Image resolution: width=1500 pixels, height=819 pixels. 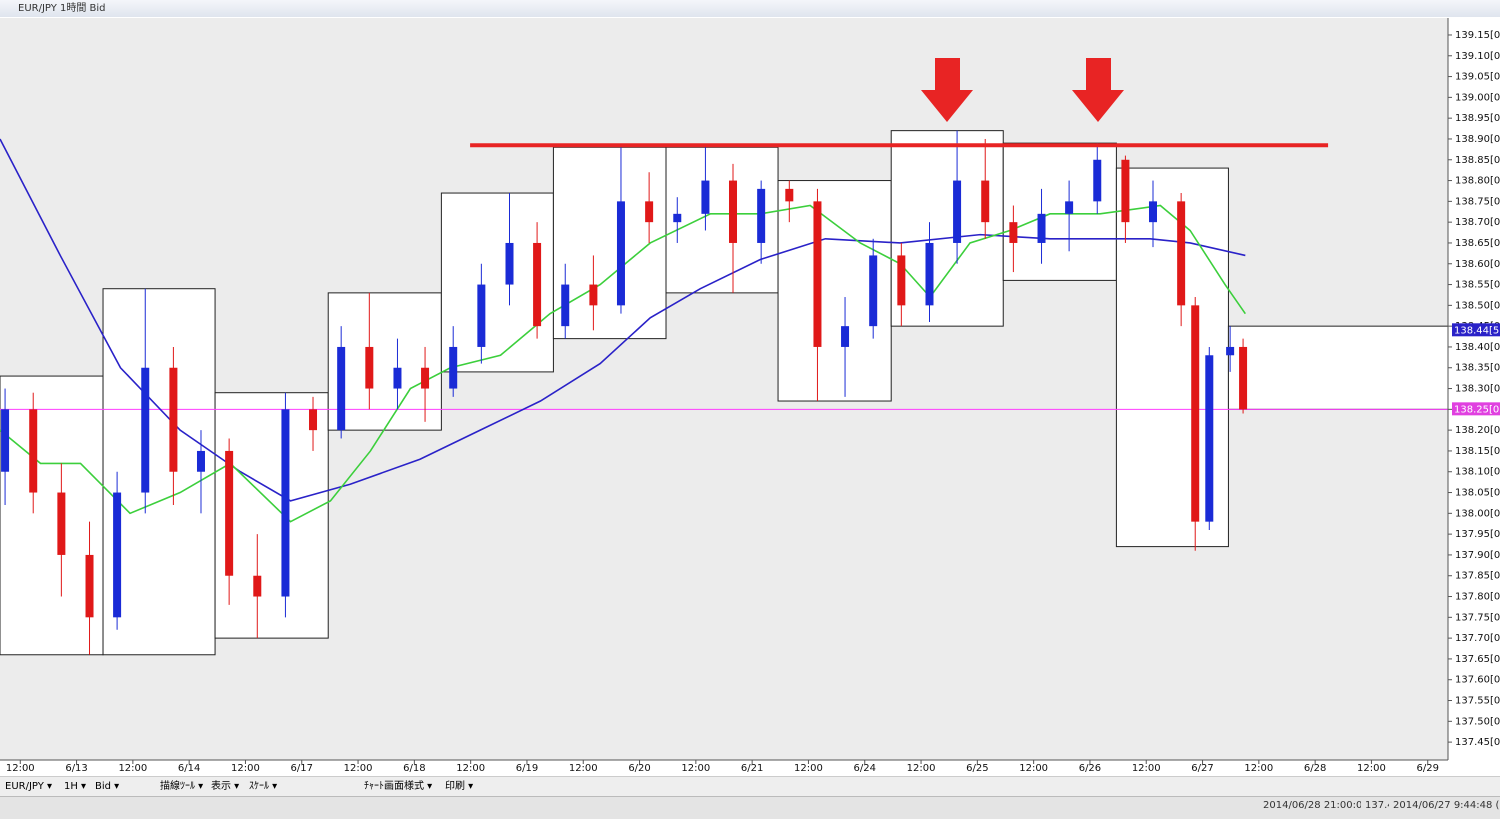 I want to click on x-tick-label: 6/27, so click(x=1202, y=768).